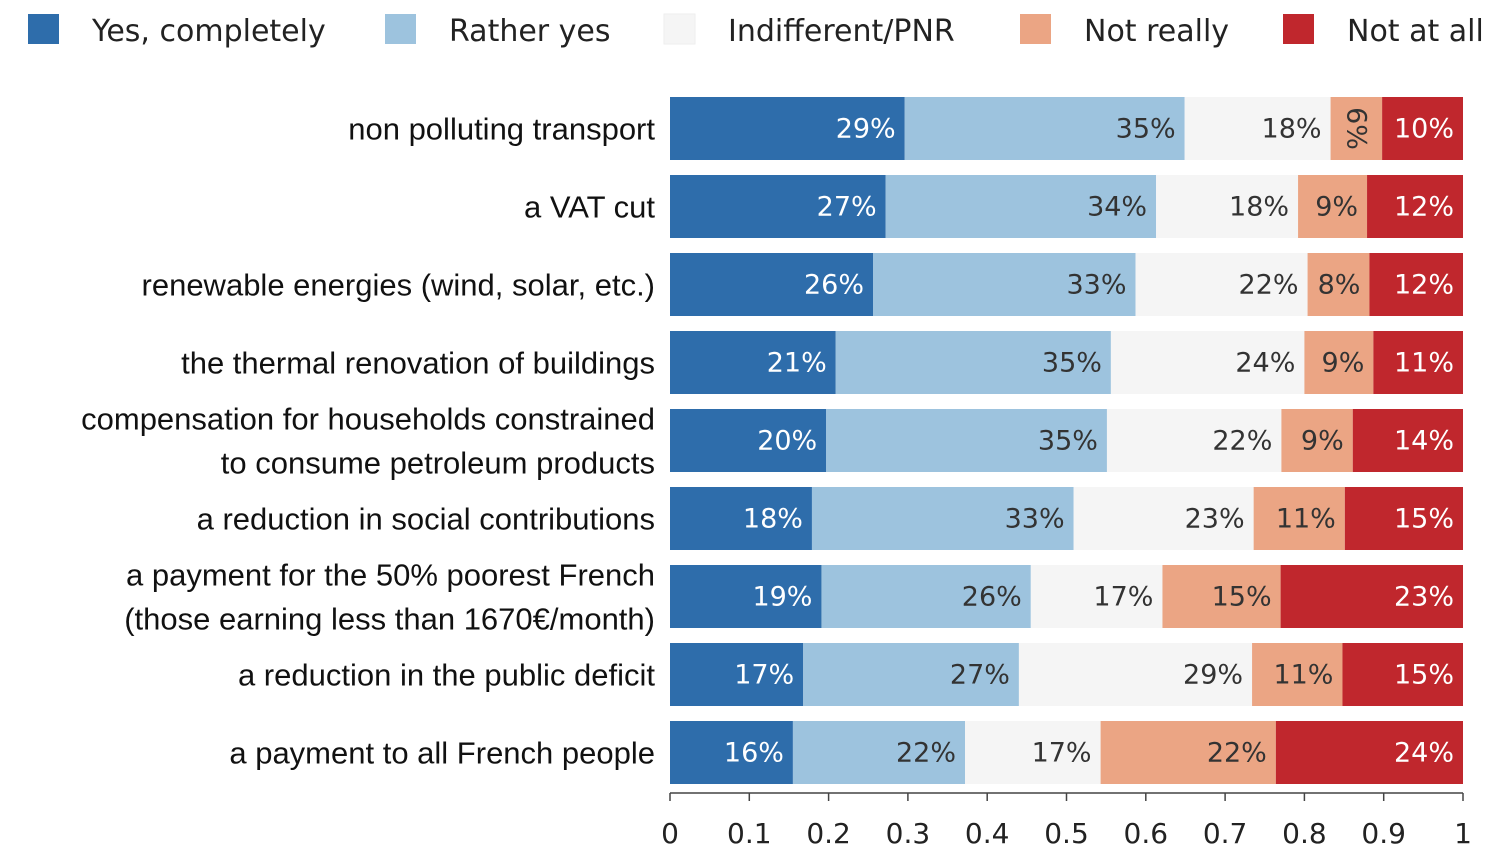  Describe the element at coordinates (530, 31) in the screenshot. I see `legend-label: Rather yes` at that location.